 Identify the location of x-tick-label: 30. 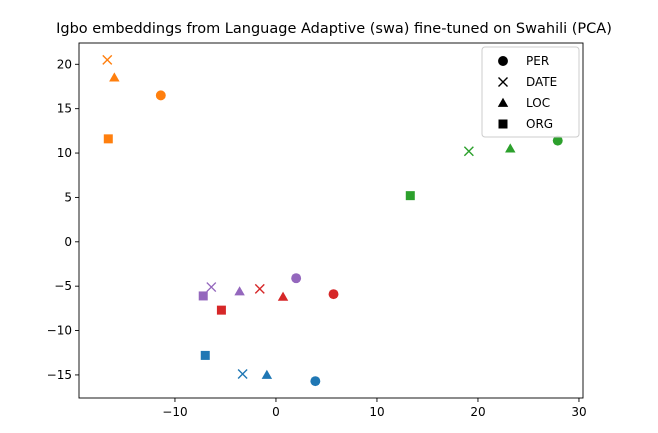
(578, 412).